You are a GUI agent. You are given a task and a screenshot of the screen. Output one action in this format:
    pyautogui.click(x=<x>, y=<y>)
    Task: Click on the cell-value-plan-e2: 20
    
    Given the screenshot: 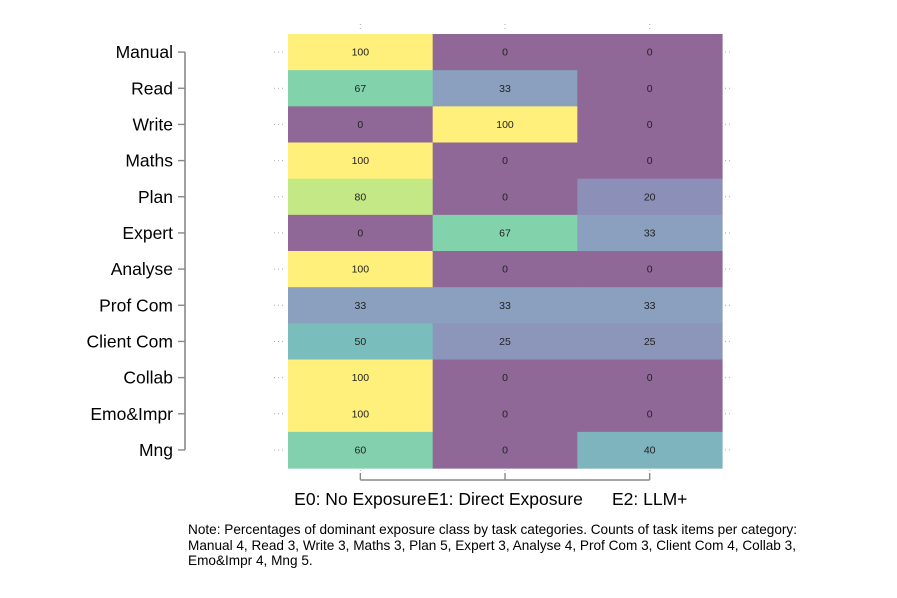 What is the action you would take?
    pyautogui.click(x=650, y=197)
    